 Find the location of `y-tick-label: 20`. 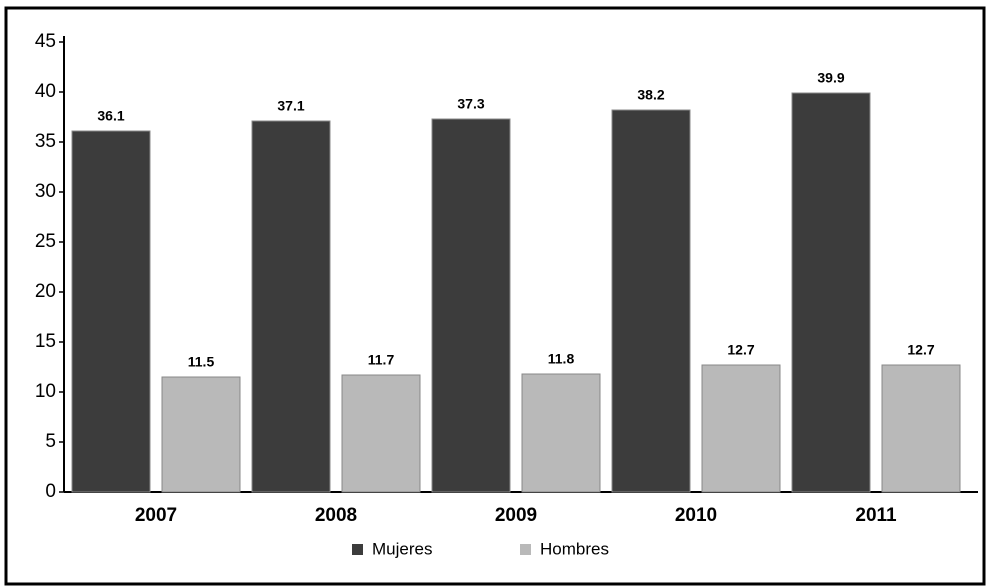

y-tick-label: 20 is located at coordinates (45, 291).